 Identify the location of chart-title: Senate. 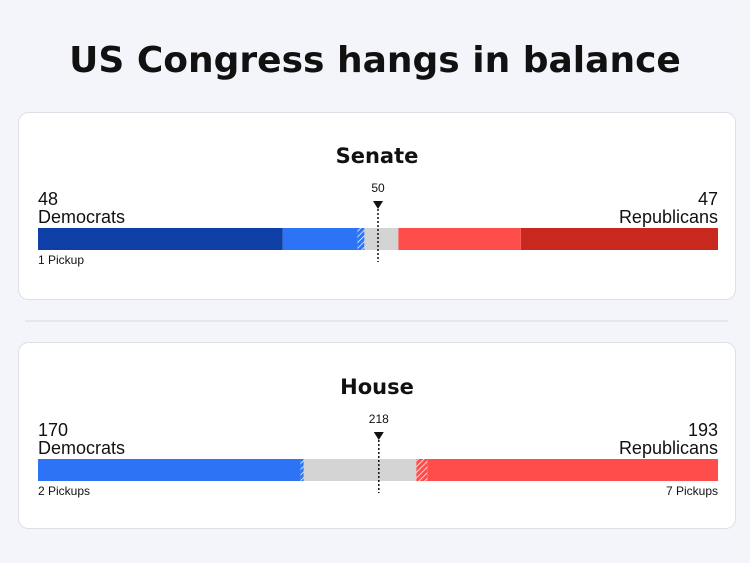
(377, 156).